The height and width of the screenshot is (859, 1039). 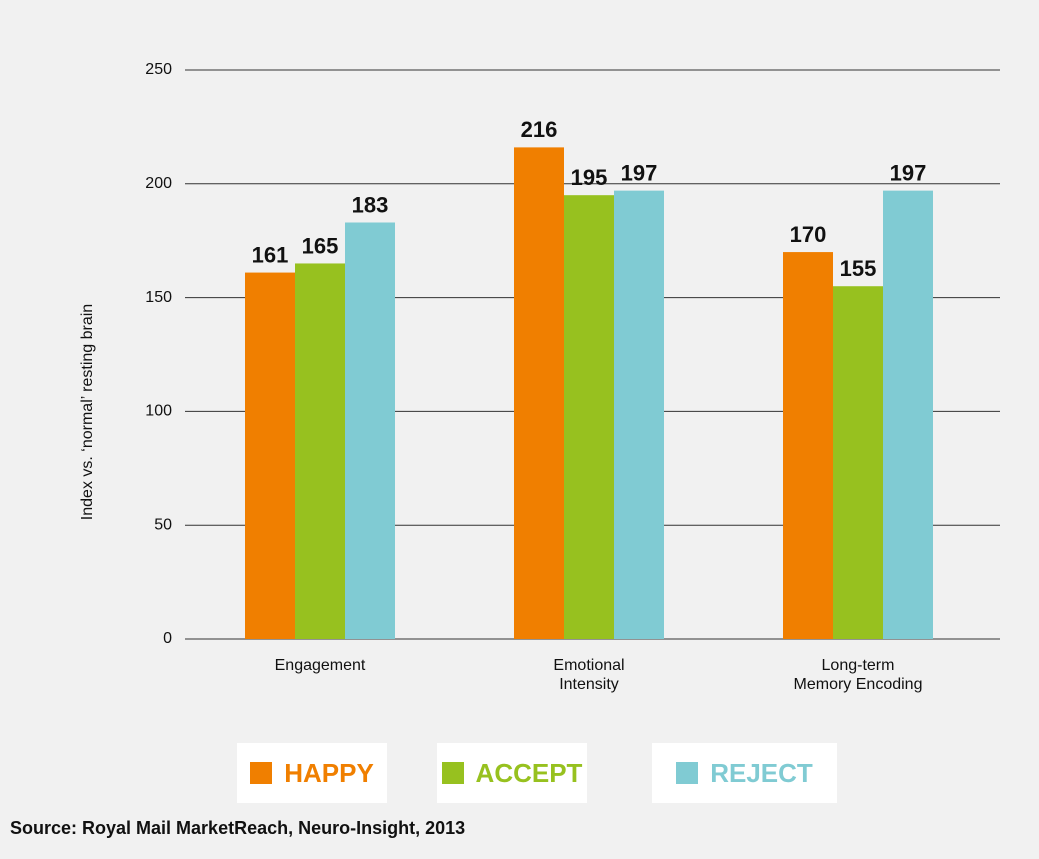 I want to click on value-label: 216, so click(x=539, y=129).